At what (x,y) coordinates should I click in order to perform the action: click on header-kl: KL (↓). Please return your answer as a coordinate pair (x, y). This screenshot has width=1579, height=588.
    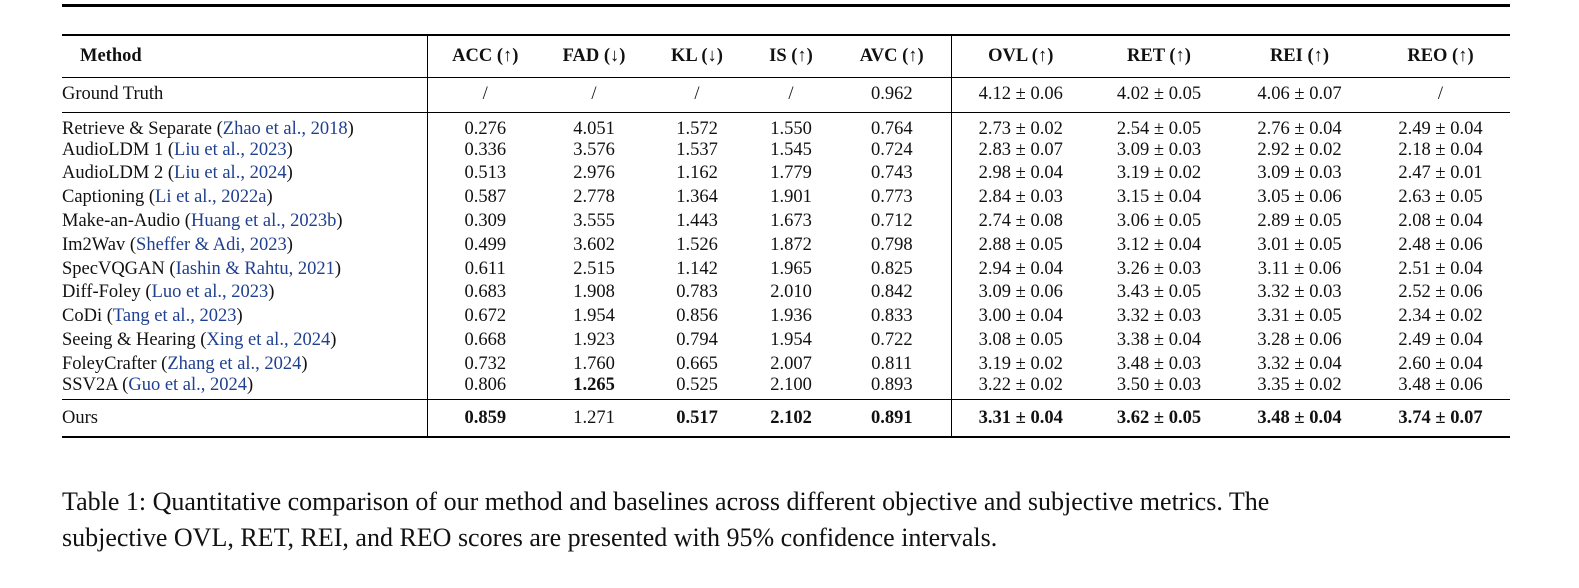
    Looking at the image, I should click on (697, 56).